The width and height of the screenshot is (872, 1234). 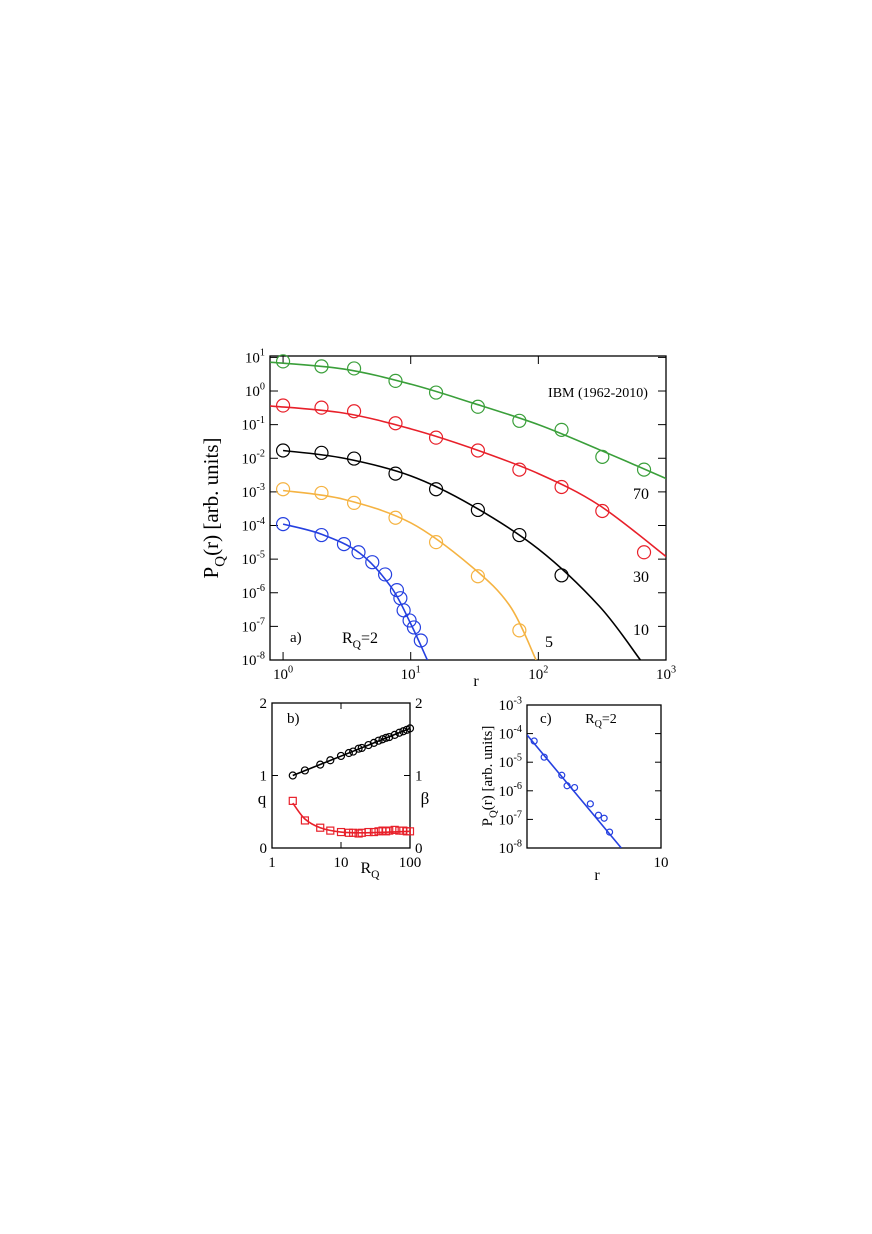 I want to click on panel-label: b), so click(x=293, y=719).